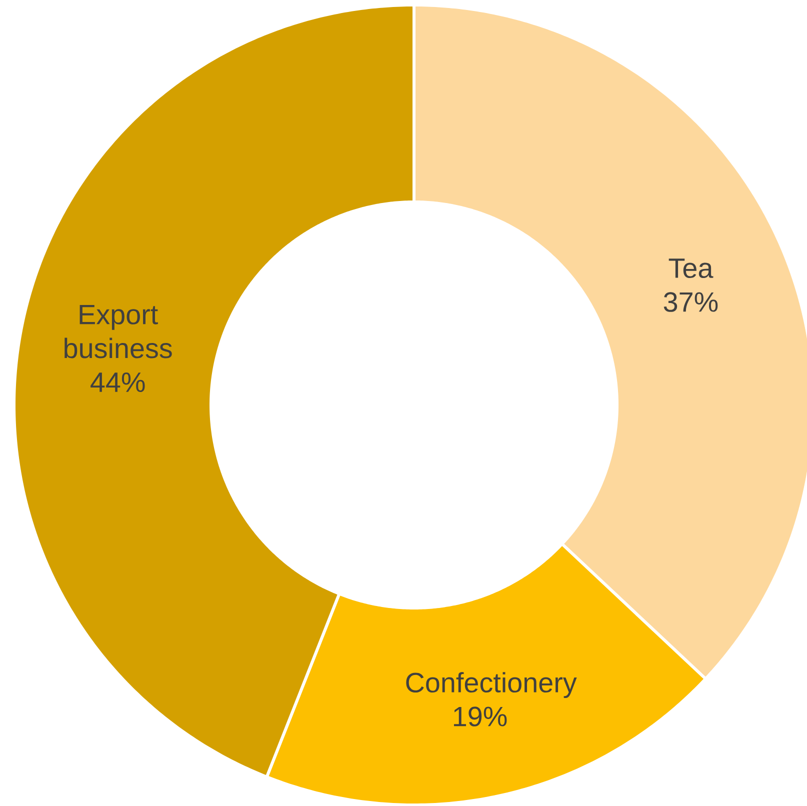  What do you see at coordinates (480, 716) in the screenshot?
I see `data-label: 19%` at bounding box center [480, 716].